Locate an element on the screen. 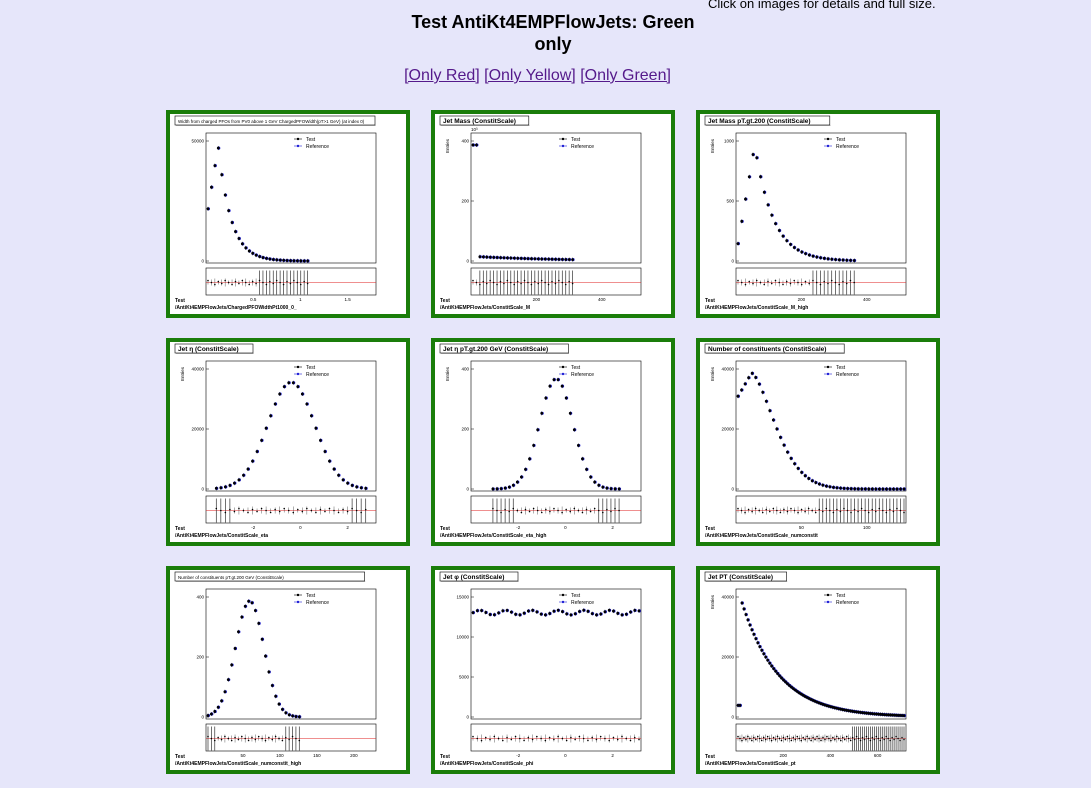 The height and width of the screenshot is (788, 1091). y-tick-label: 200 is located at coordinates (200, 657).